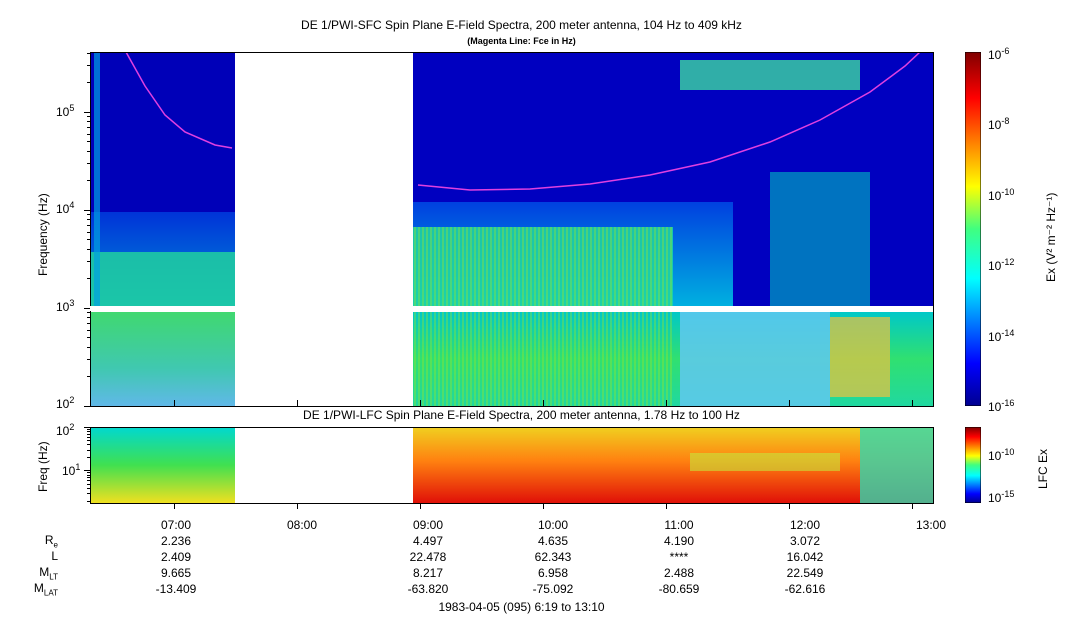  What do you see at coordinates (931, 525) in the screenshot?
I see `time-tick-1300: 13:00` at bounding box center [931, 525].